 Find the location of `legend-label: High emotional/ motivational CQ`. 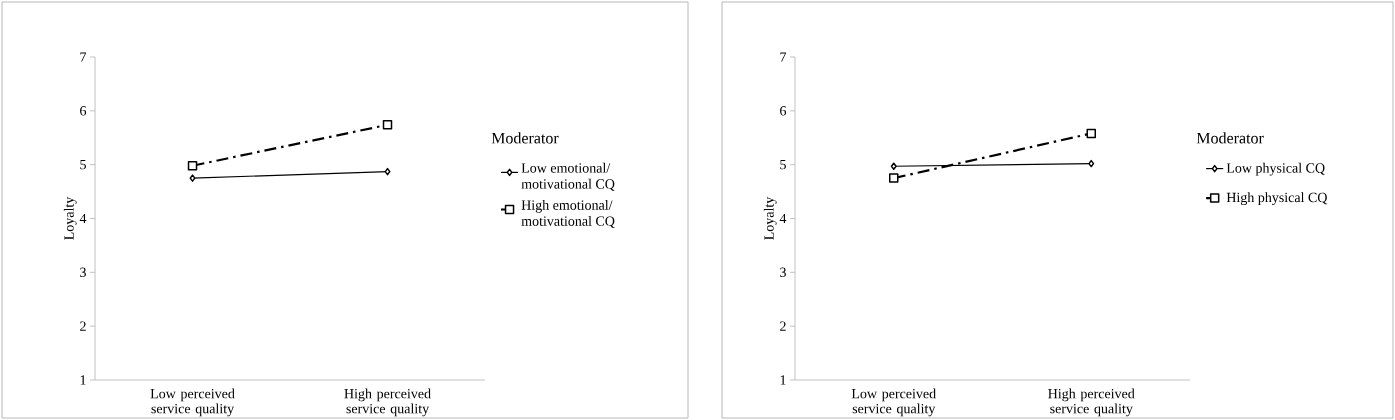

legend-label: High emotional/ motivational CQ is located at coordinates (568, 213).